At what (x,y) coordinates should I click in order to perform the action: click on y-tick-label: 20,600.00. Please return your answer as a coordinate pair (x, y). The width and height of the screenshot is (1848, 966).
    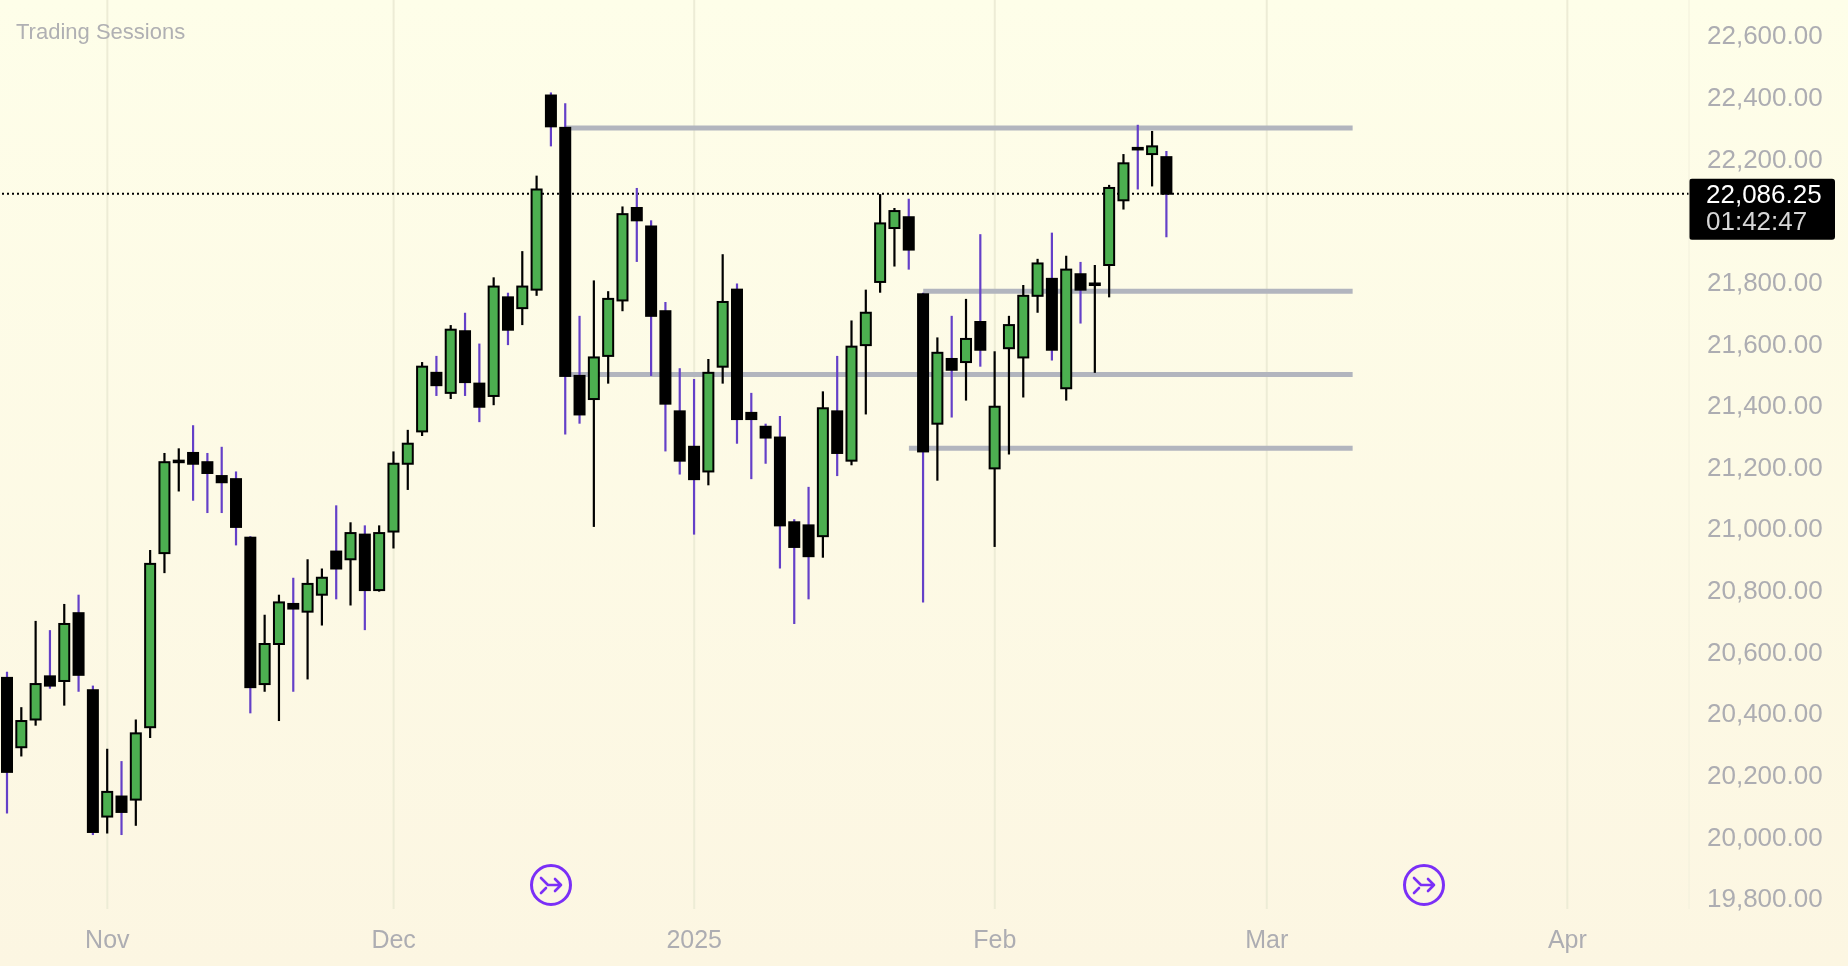
    Looking at the image, I should click on (1765, 651).